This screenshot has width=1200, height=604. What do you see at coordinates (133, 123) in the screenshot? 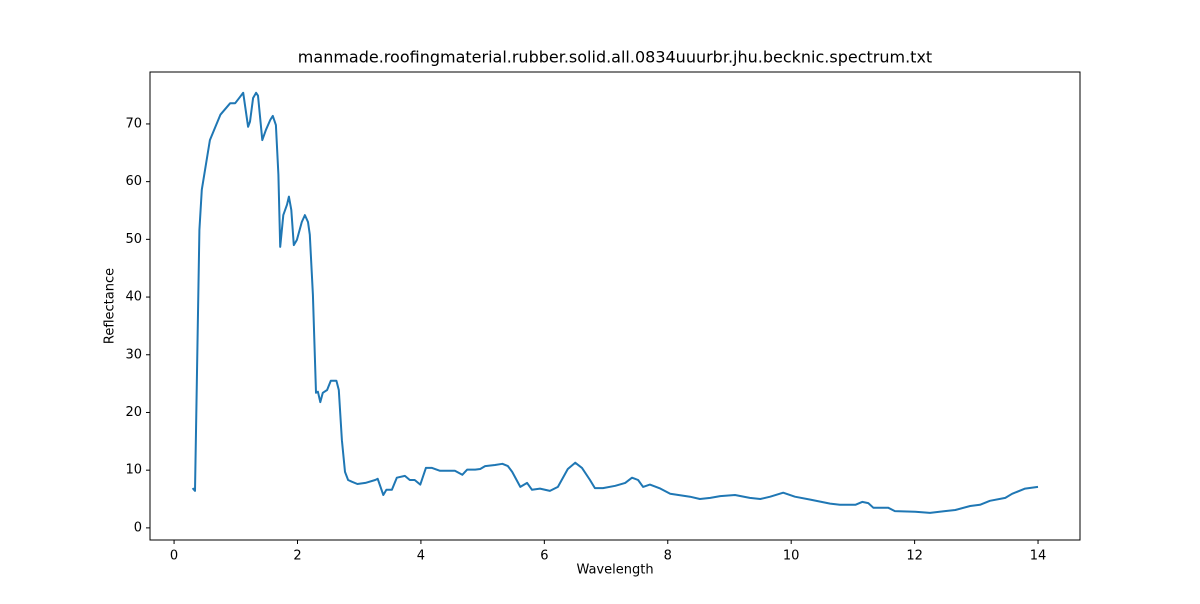
I see `y-tick-label: 70` at bounding box center [133, 123].